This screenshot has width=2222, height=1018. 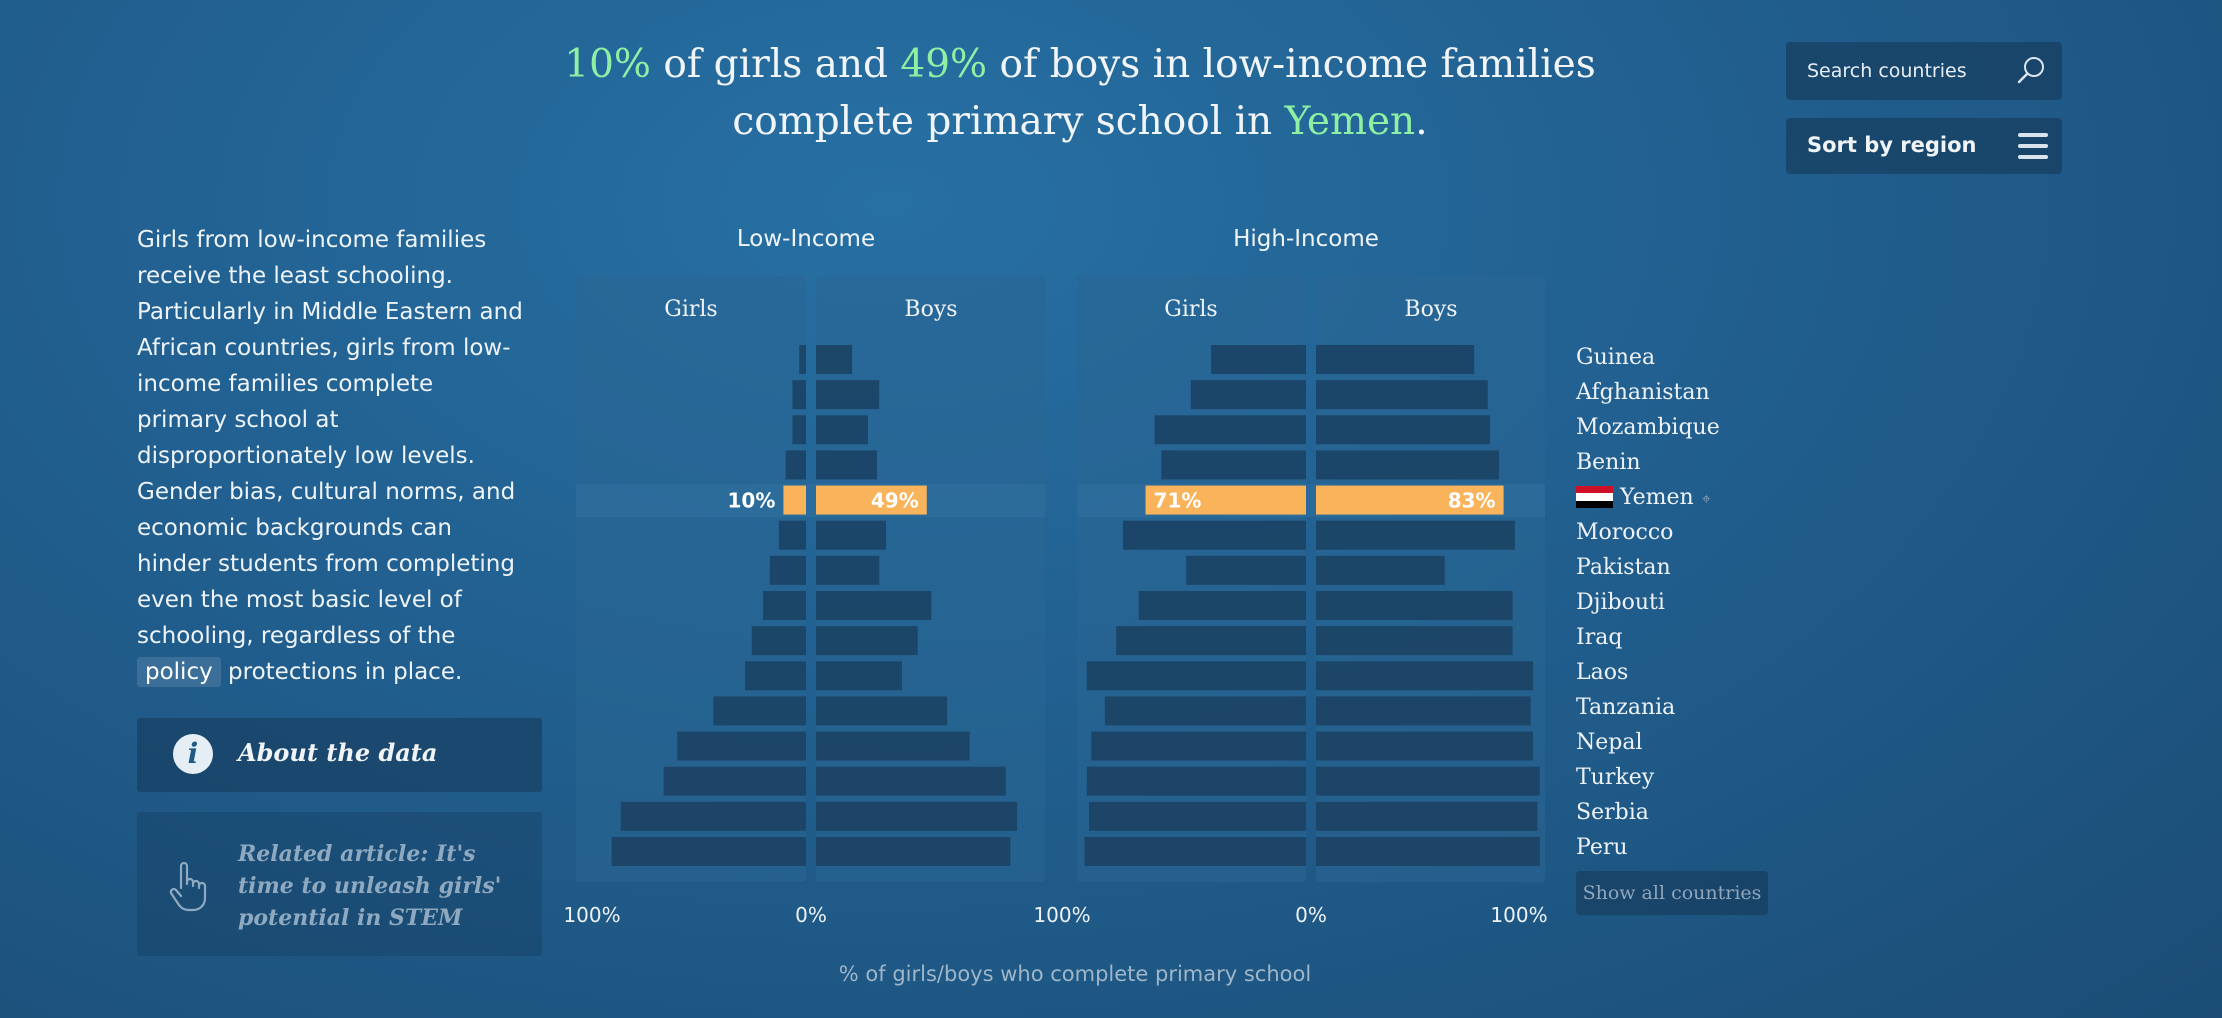 What do you see at coordinates (1676, 462) in the screenshot?
I see `country-item: Benin` at bounding box center [1676, 462].